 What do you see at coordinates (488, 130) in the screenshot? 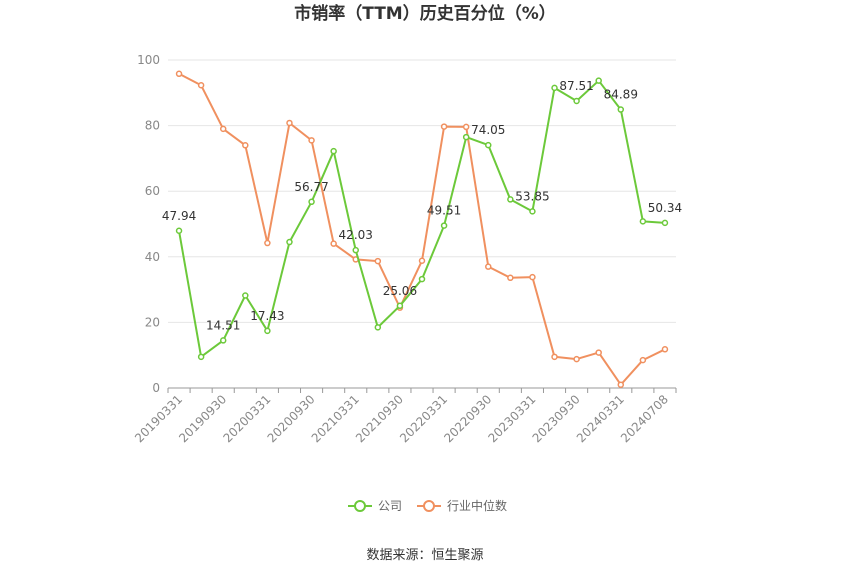
I see `data-label-14: 74.05` at bounding box center [488, 130].